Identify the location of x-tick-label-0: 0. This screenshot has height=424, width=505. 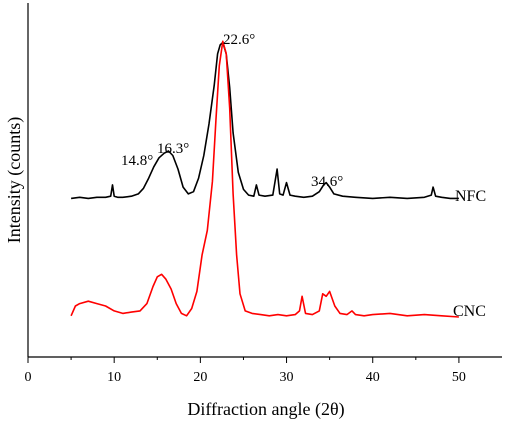
(28, 377).